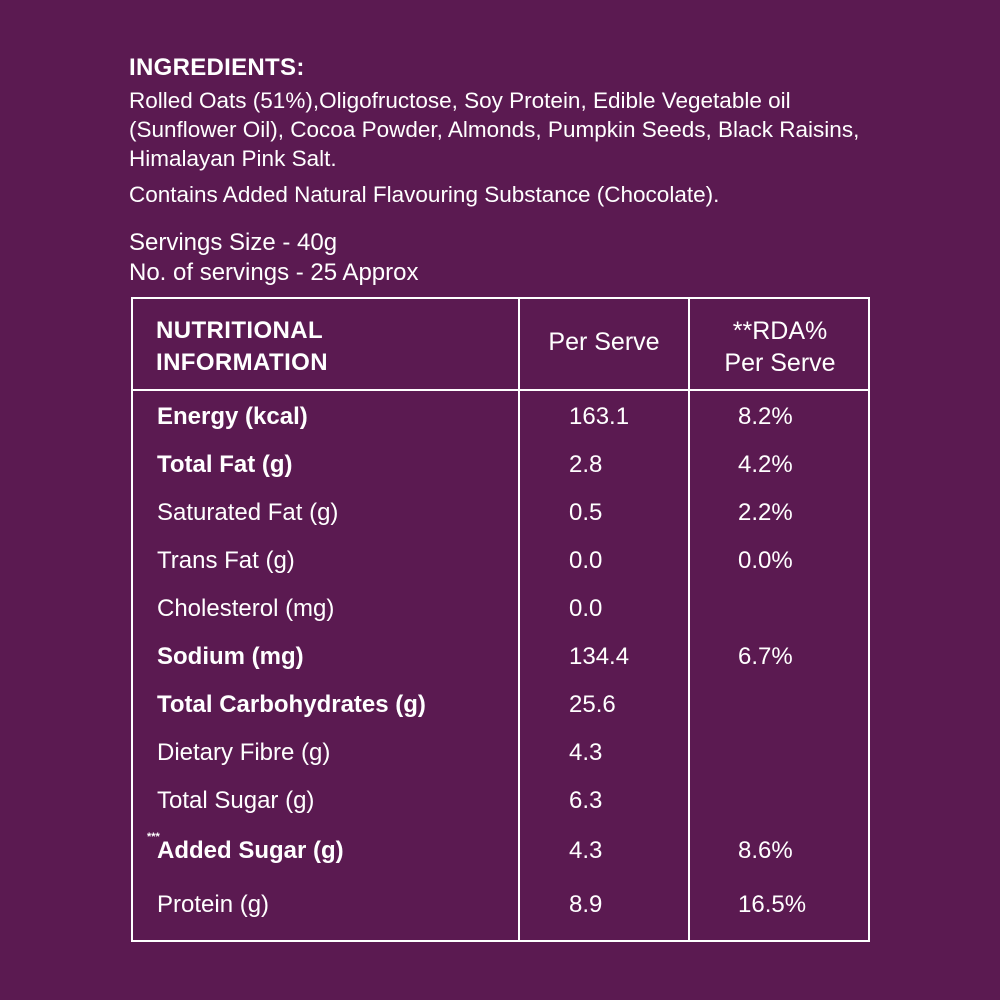 The image size is (1000, 1000). Describe the element at coordinates (291, 704) in the screenshot. I see `nutrient-name: Total Carbohydrates (g)` at that location.